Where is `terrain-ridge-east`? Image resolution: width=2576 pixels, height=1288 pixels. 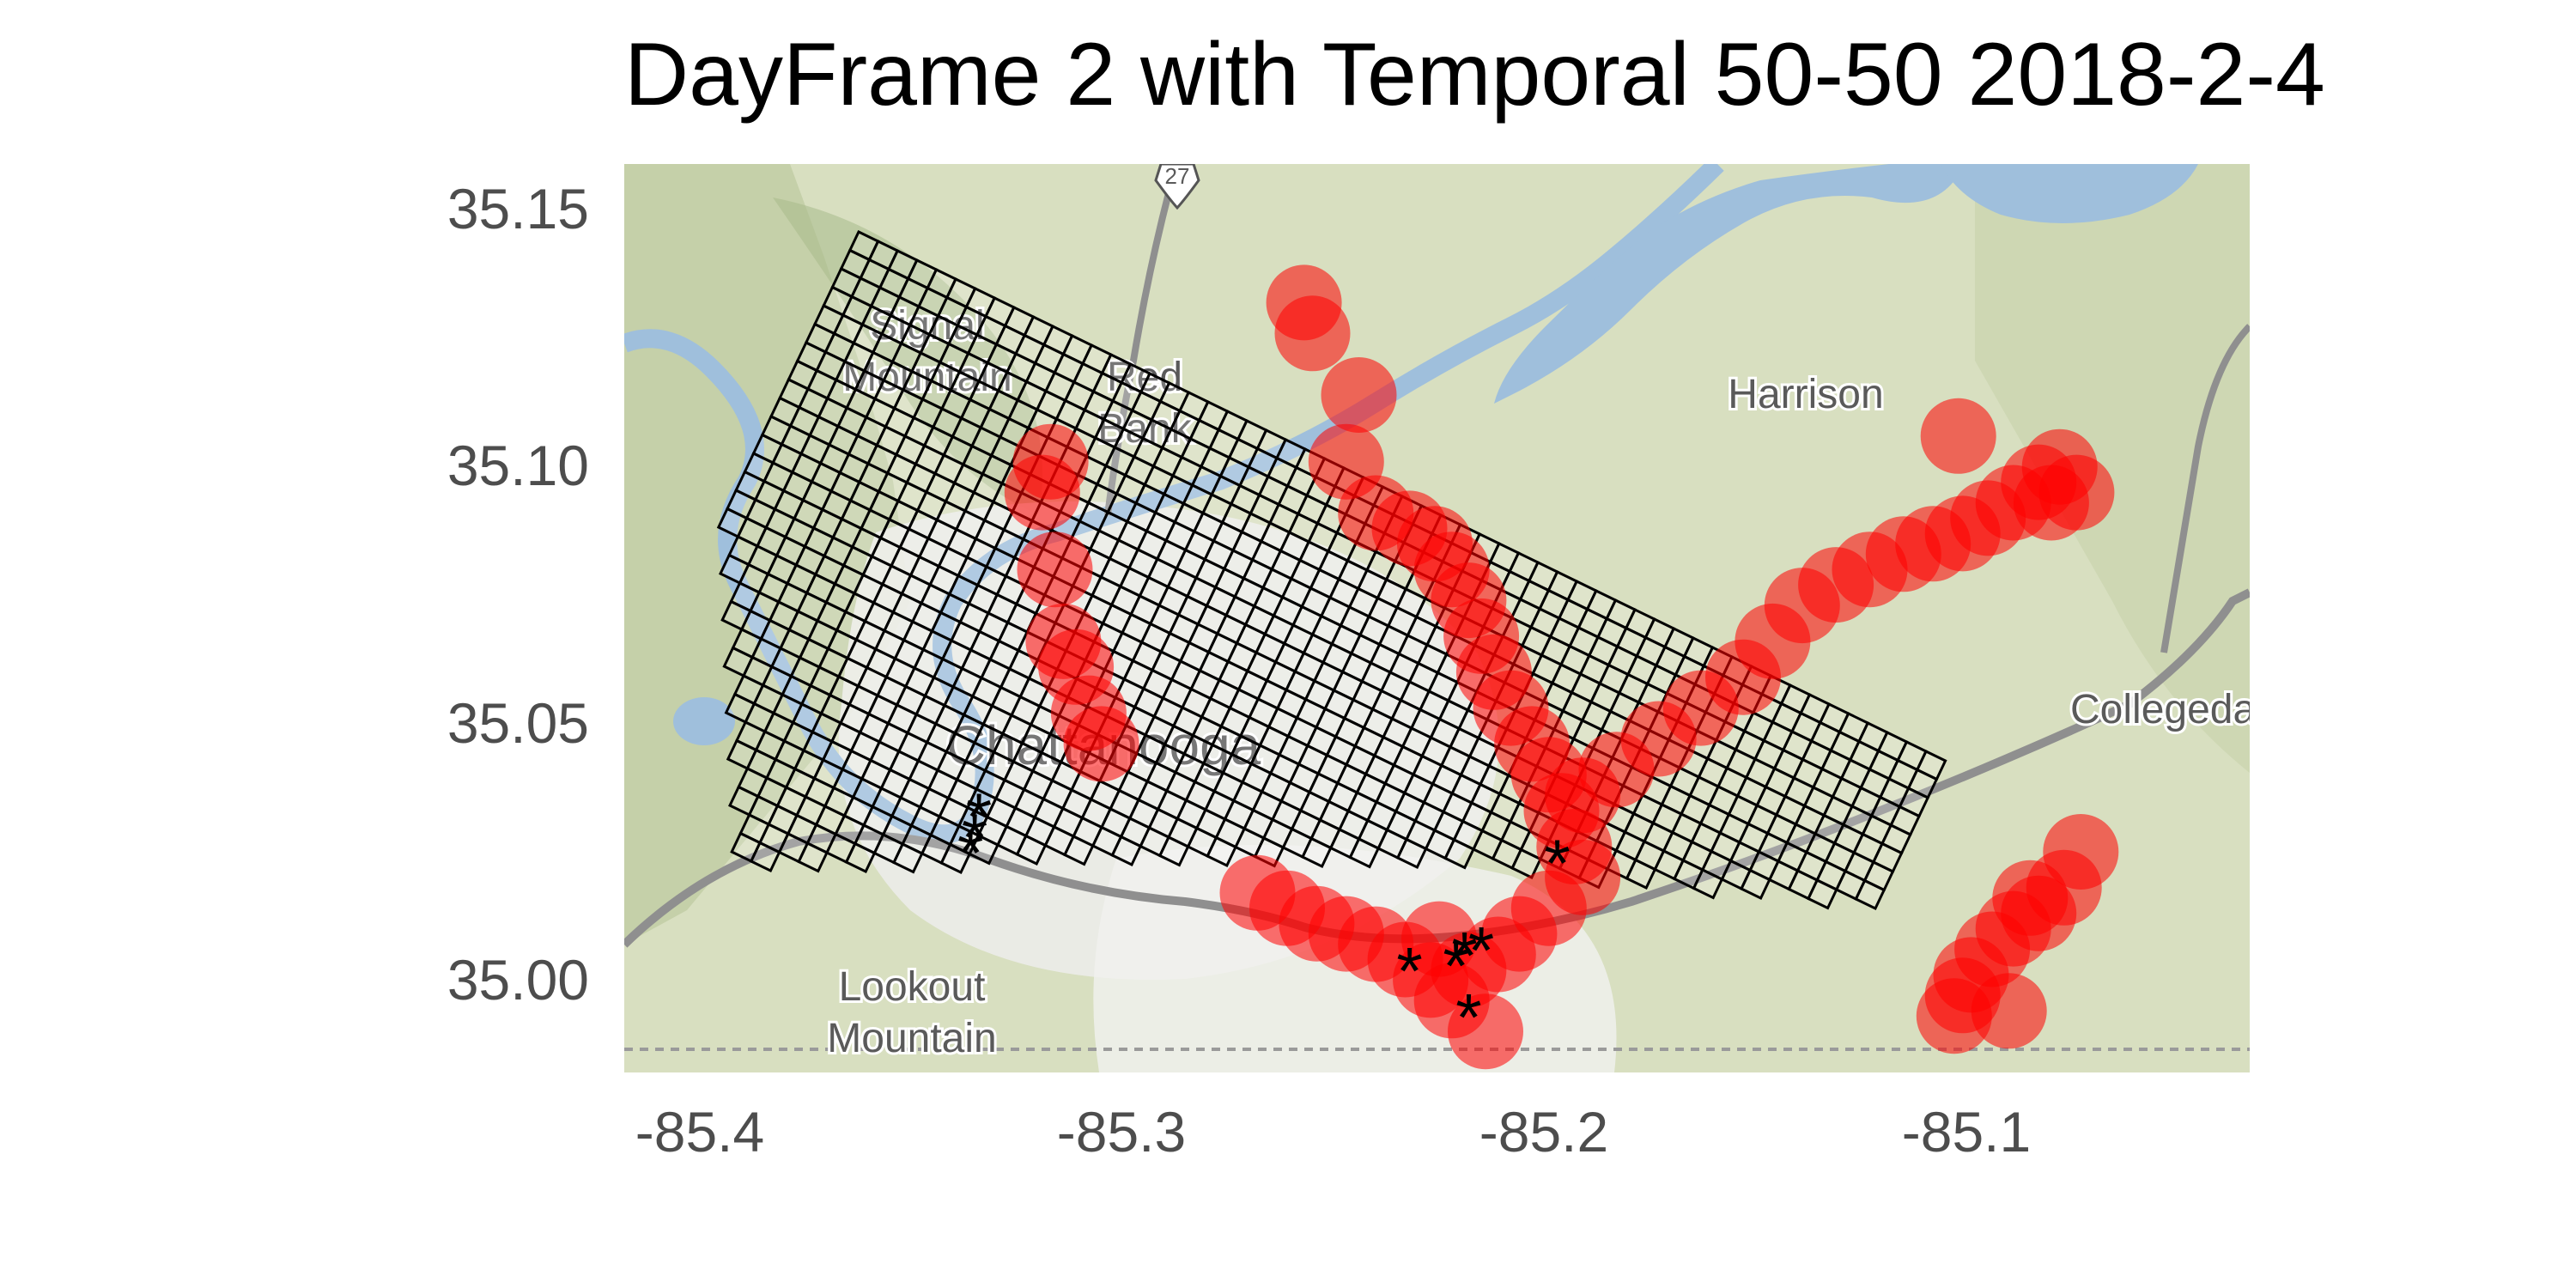
terrain-ridge-east is located at coordinates (2112, 468).